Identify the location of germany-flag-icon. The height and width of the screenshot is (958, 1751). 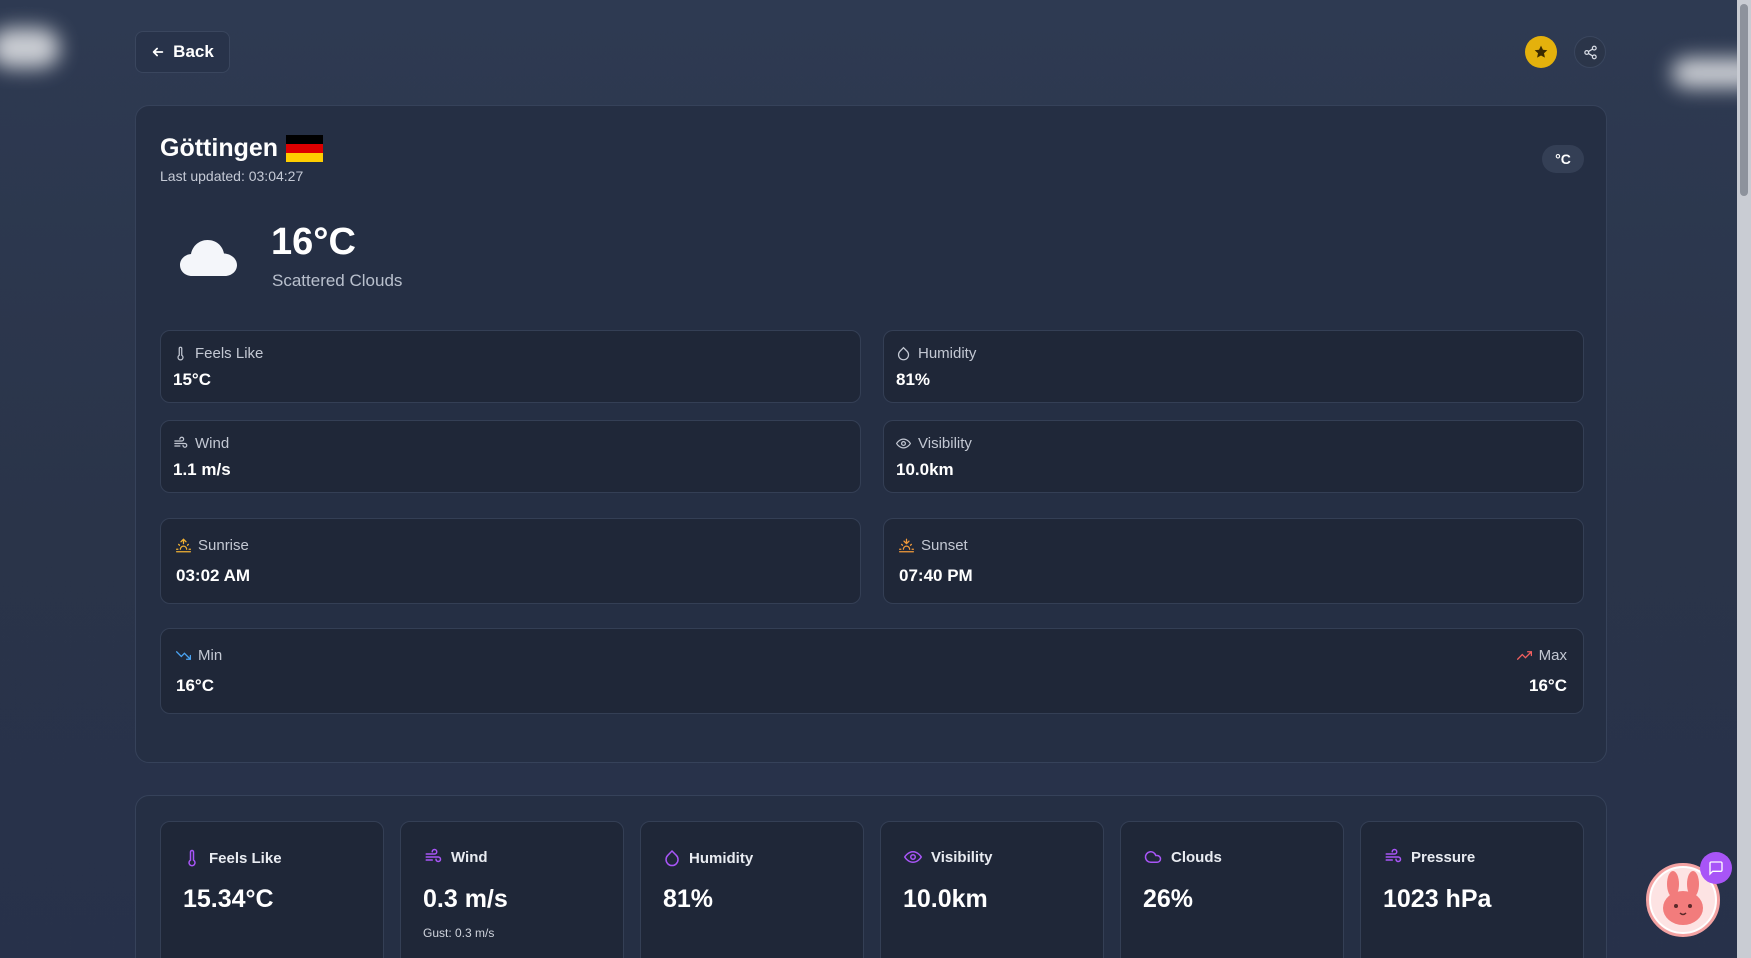
(305, 148).